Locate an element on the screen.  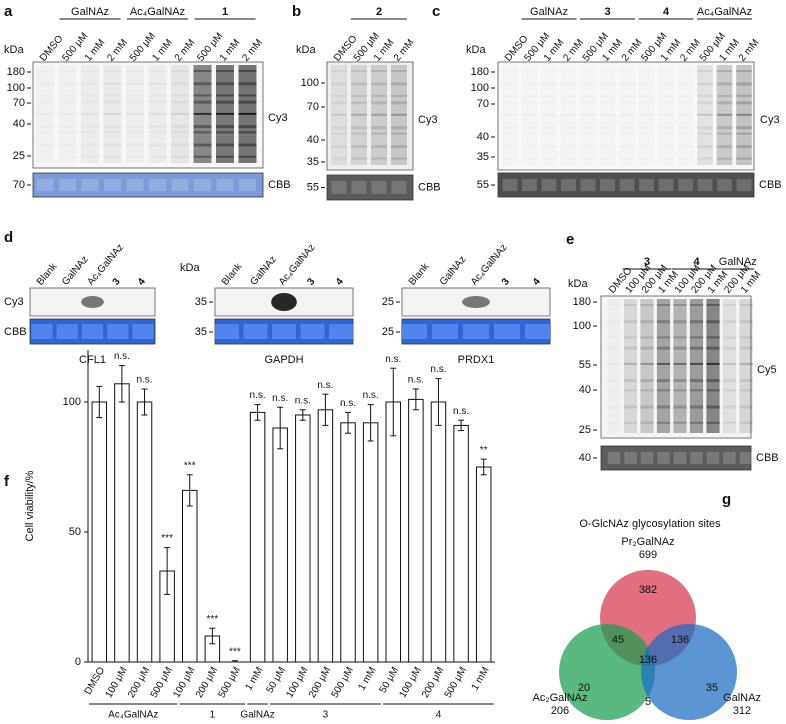
panel-letter: c is located at coordinates (436, 11).